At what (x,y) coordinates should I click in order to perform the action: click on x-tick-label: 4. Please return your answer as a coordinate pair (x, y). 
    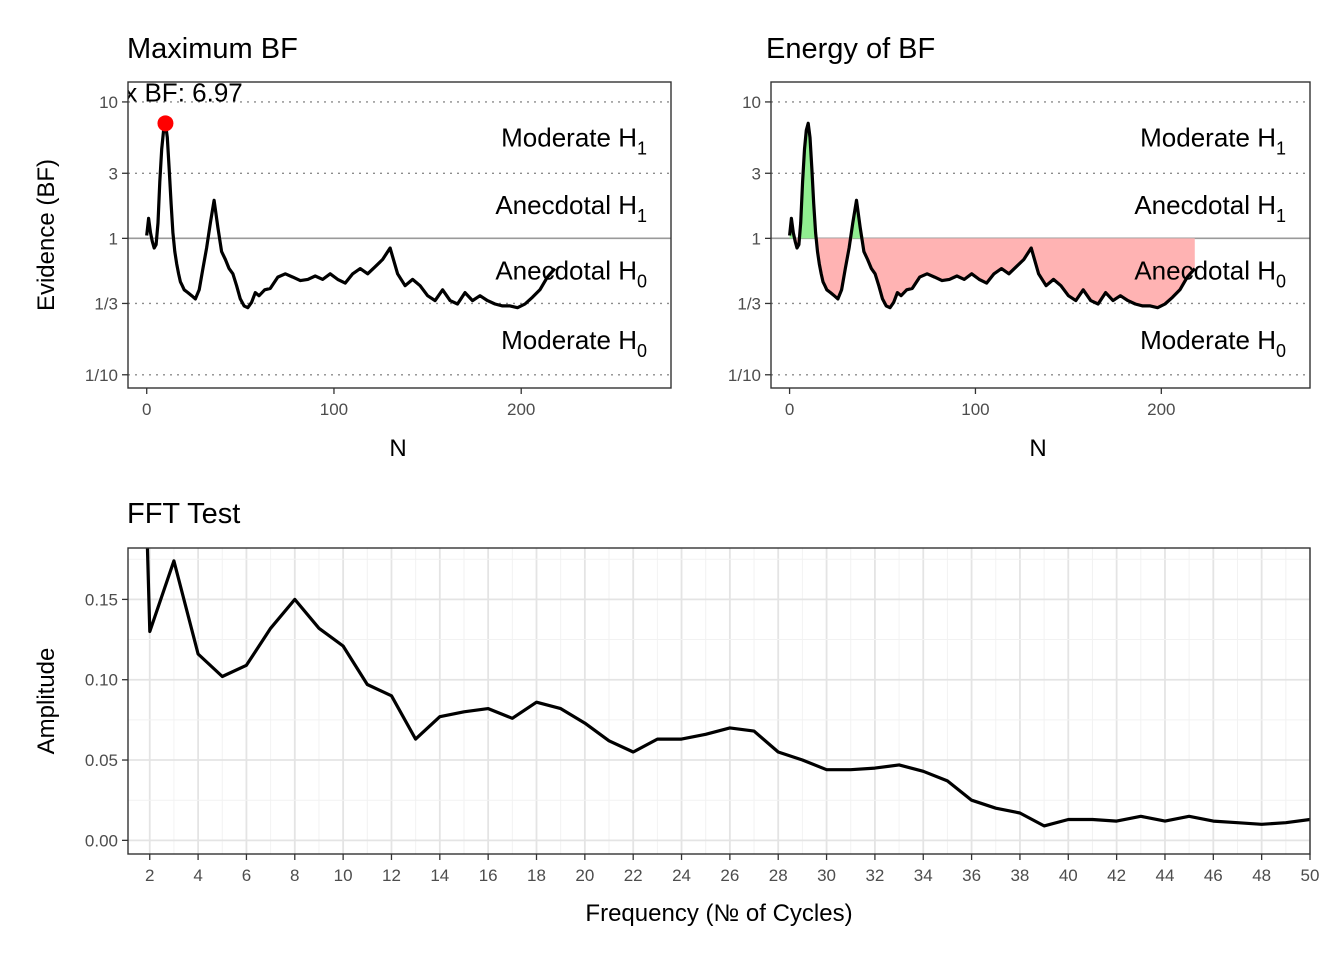
    Looking at the image, I should click on (197, 875).